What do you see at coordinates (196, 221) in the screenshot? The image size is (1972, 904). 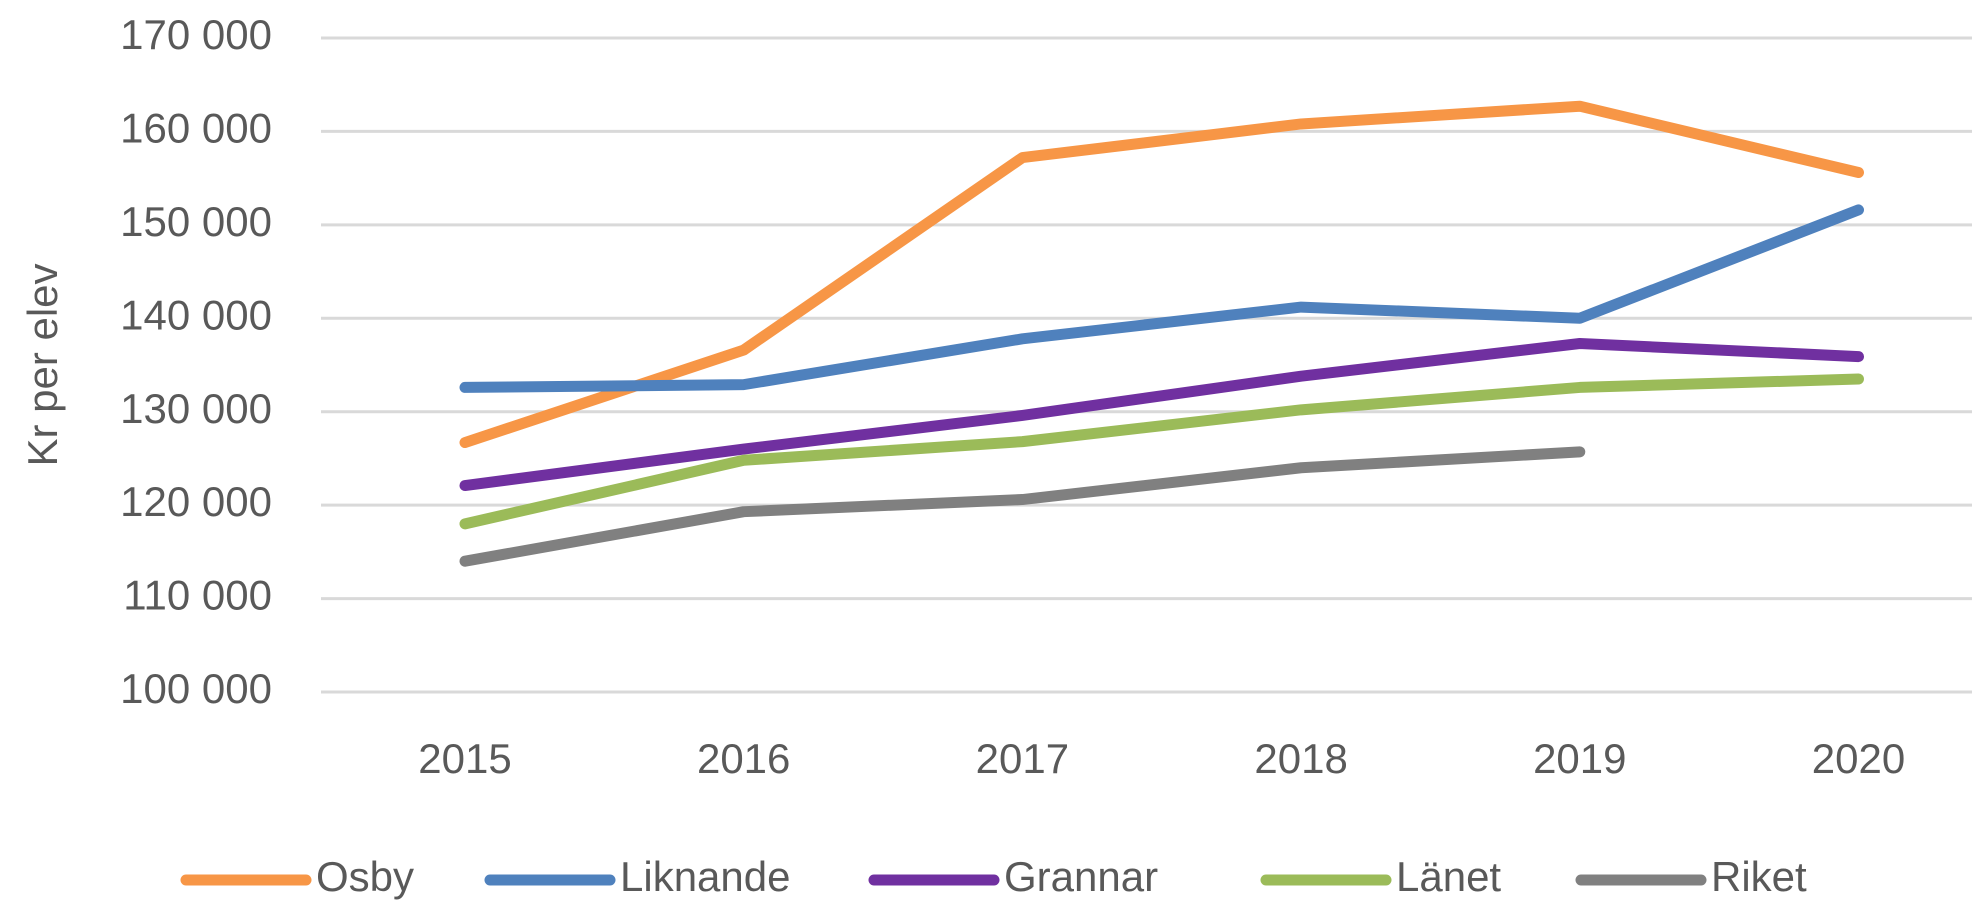 I see `y-tick-label: 150 000` at bounding box center [196, 221].